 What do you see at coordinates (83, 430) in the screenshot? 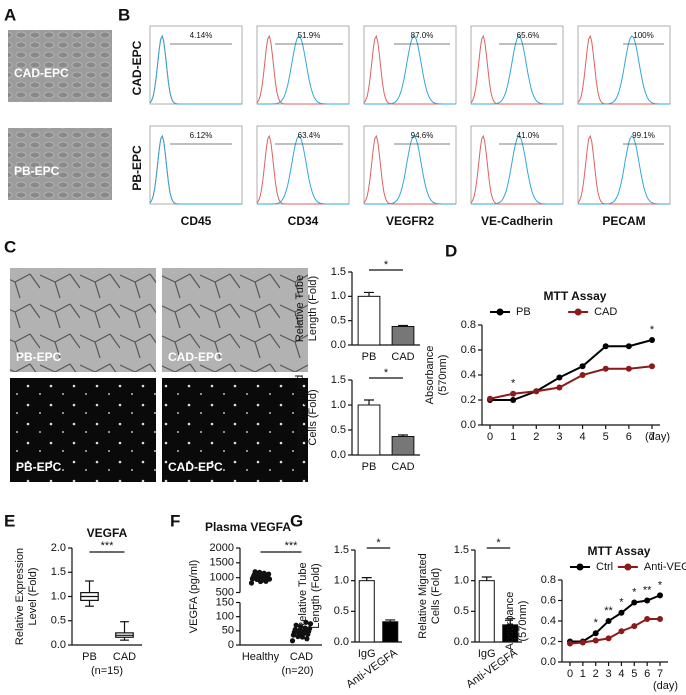
I see `micrograph` at bounding box center [83, 430].